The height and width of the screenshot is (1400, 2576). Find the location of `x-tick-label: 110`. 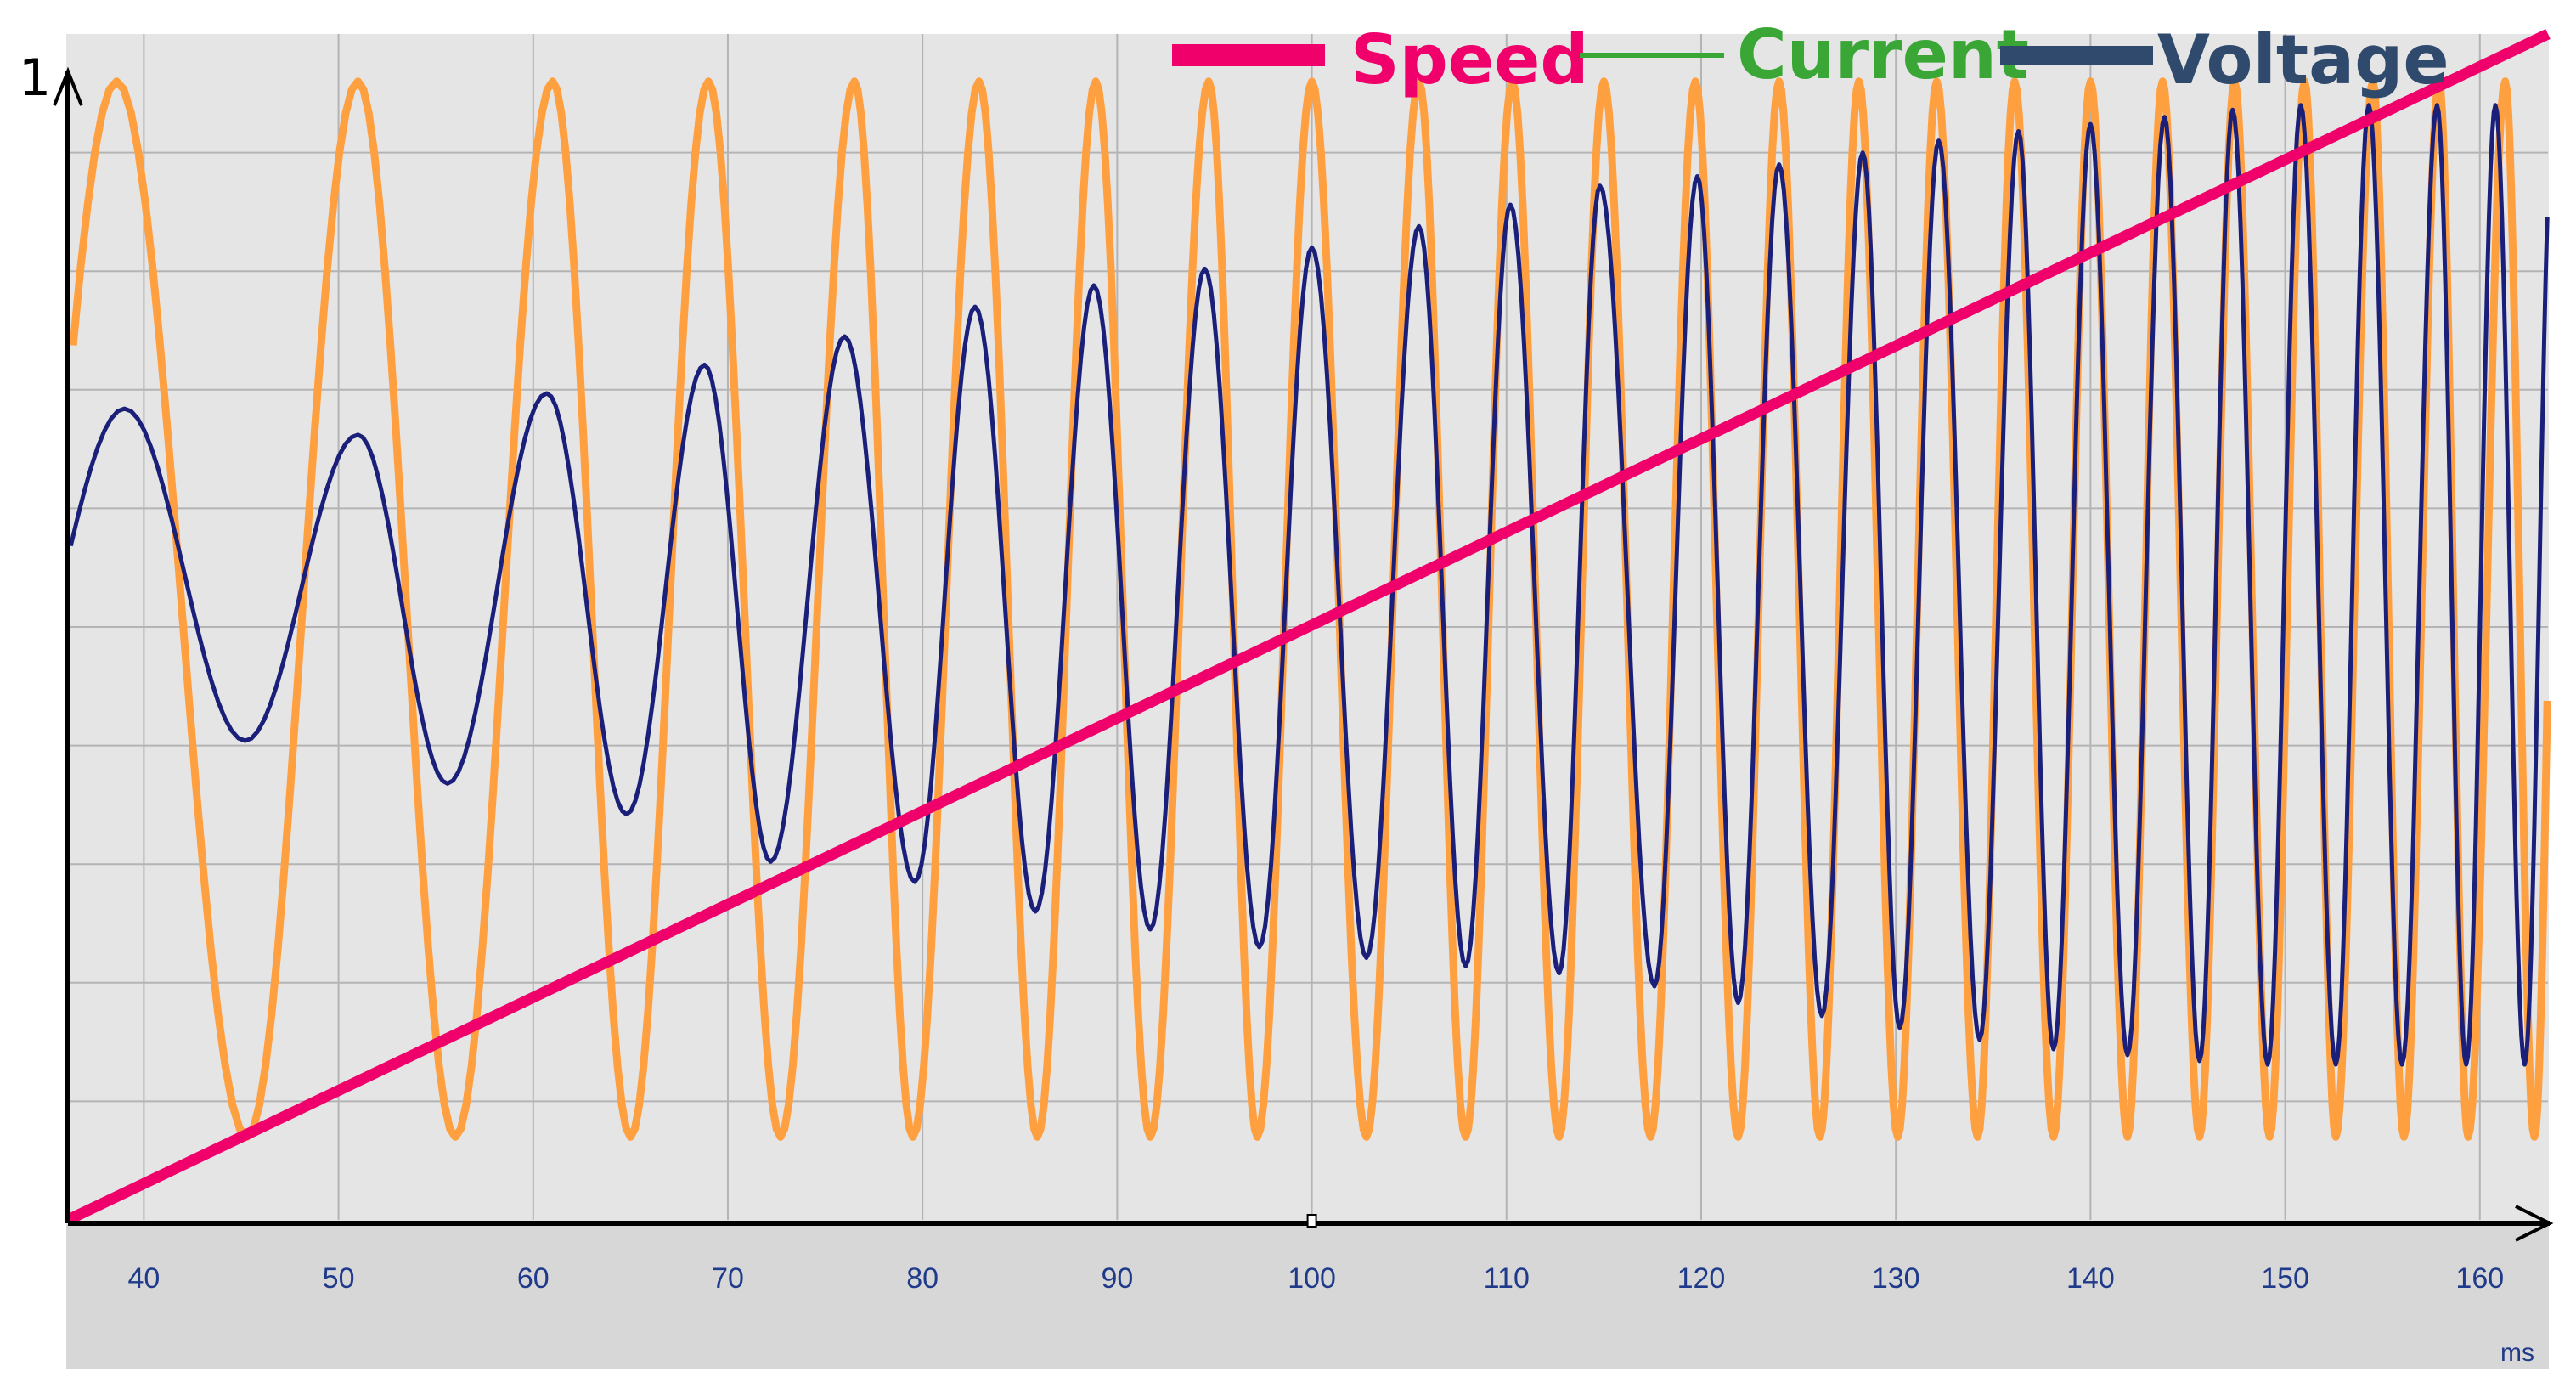

x-tick-label: 110 is located at coordinates (1507, 1278).